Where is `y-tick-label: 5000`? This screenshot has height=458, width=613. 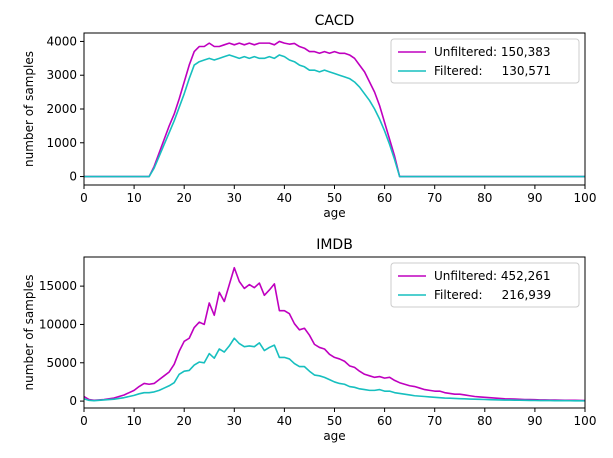 y-tick-label: 5000 is located at coordinates (61, 363).